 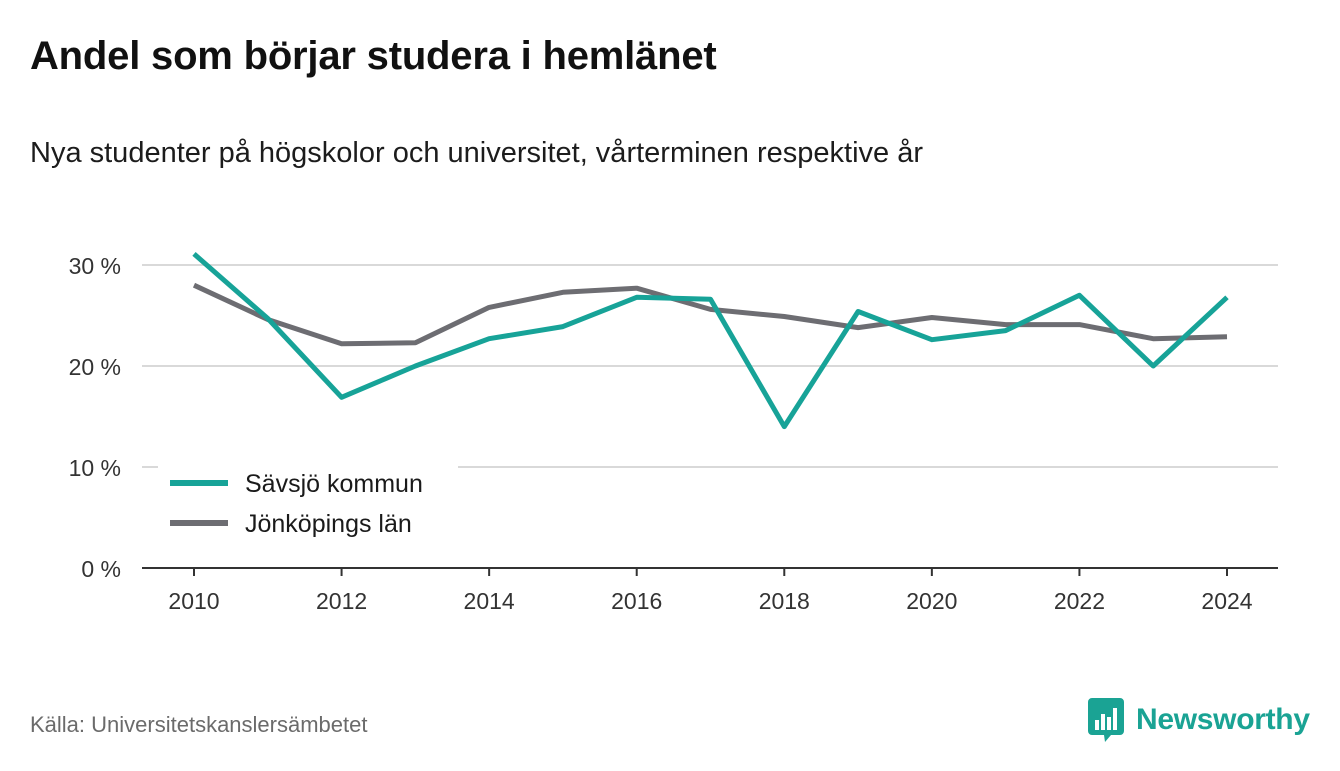 What do you see at coordinates (193, 601) in the screenshot?
I see `x-tick-label: 2010` at bounding box center [193, 601].